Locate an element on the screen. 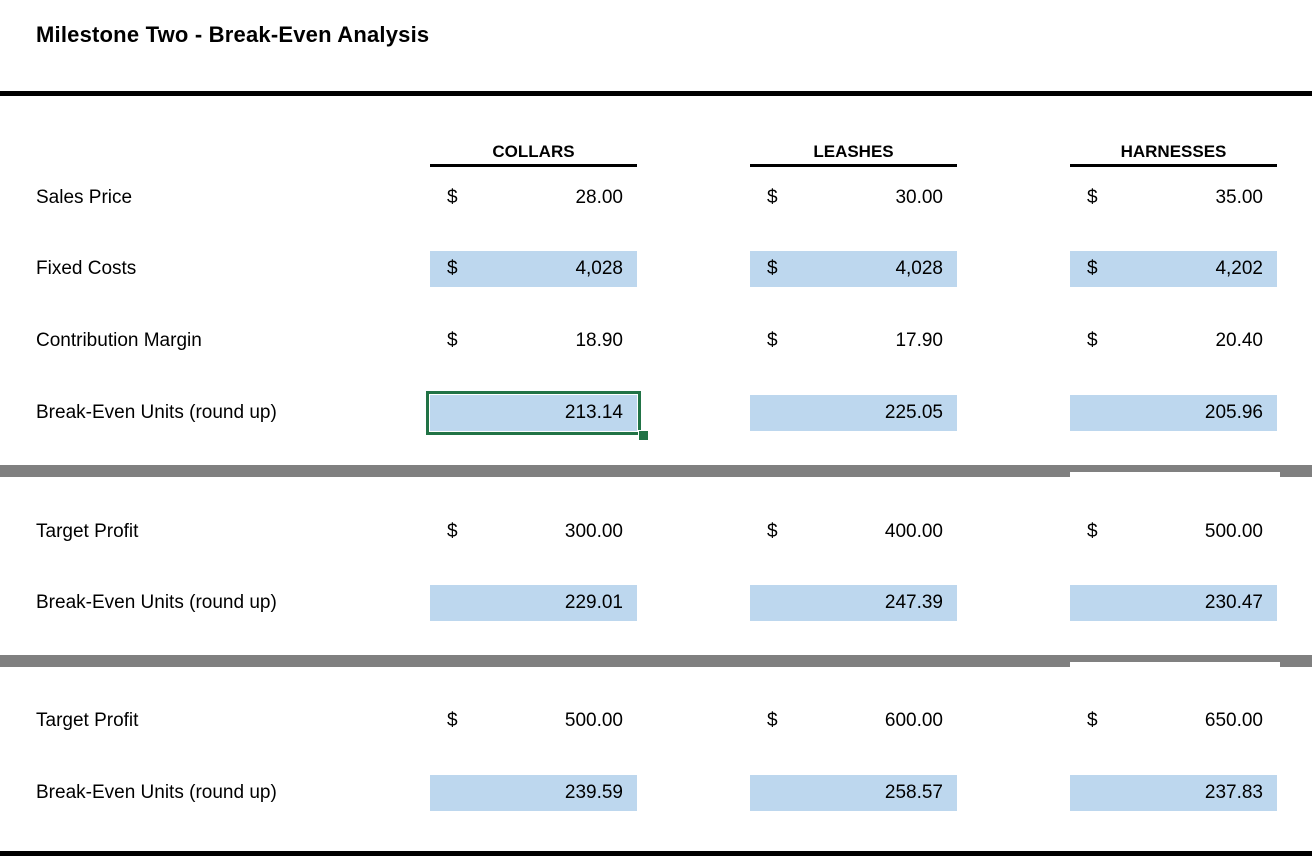 This screenshot has width=1312, height=866. cell-break-even-2-collars: 229.01 is located at coordinates (533, 603).